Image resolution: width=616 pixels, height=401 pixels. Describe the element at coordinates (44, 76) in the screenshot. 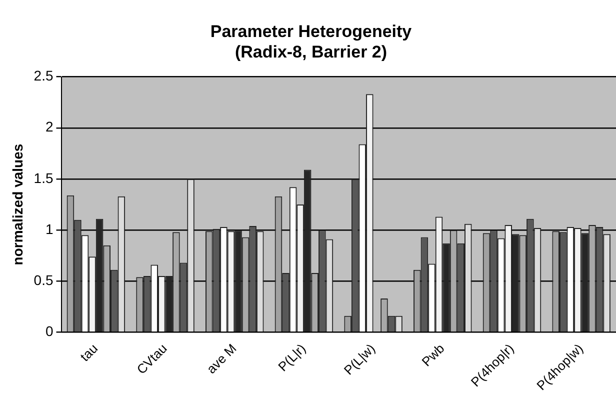

I see `y-tick-label: 2.5` at that location.